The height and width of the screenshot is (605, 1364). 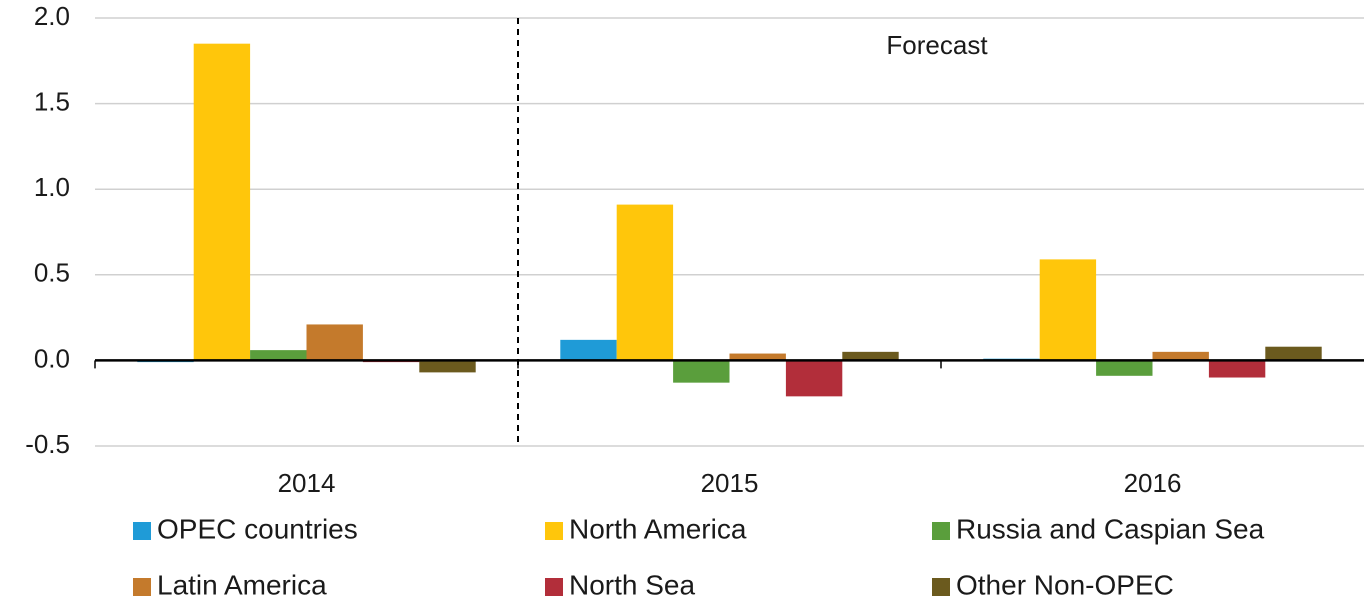 I want to click on annotation: Forecast, so click(x=937, y=45).